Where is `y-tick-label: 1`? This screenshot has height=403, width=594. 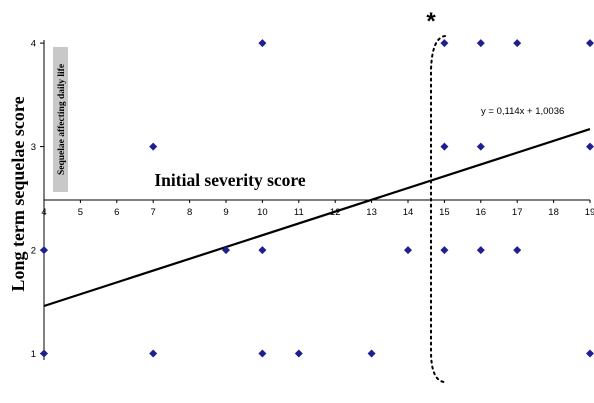
y-tick-label: 1 is located at coordinates (33, 354).